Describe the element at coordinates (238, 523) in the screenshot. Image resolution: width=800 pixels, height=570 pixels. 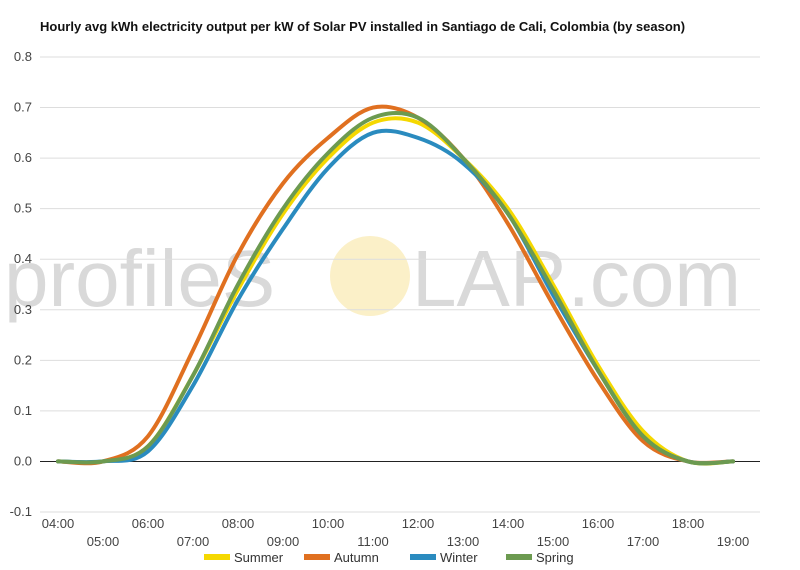
I see `x-tick-label: 08:00` at that location.